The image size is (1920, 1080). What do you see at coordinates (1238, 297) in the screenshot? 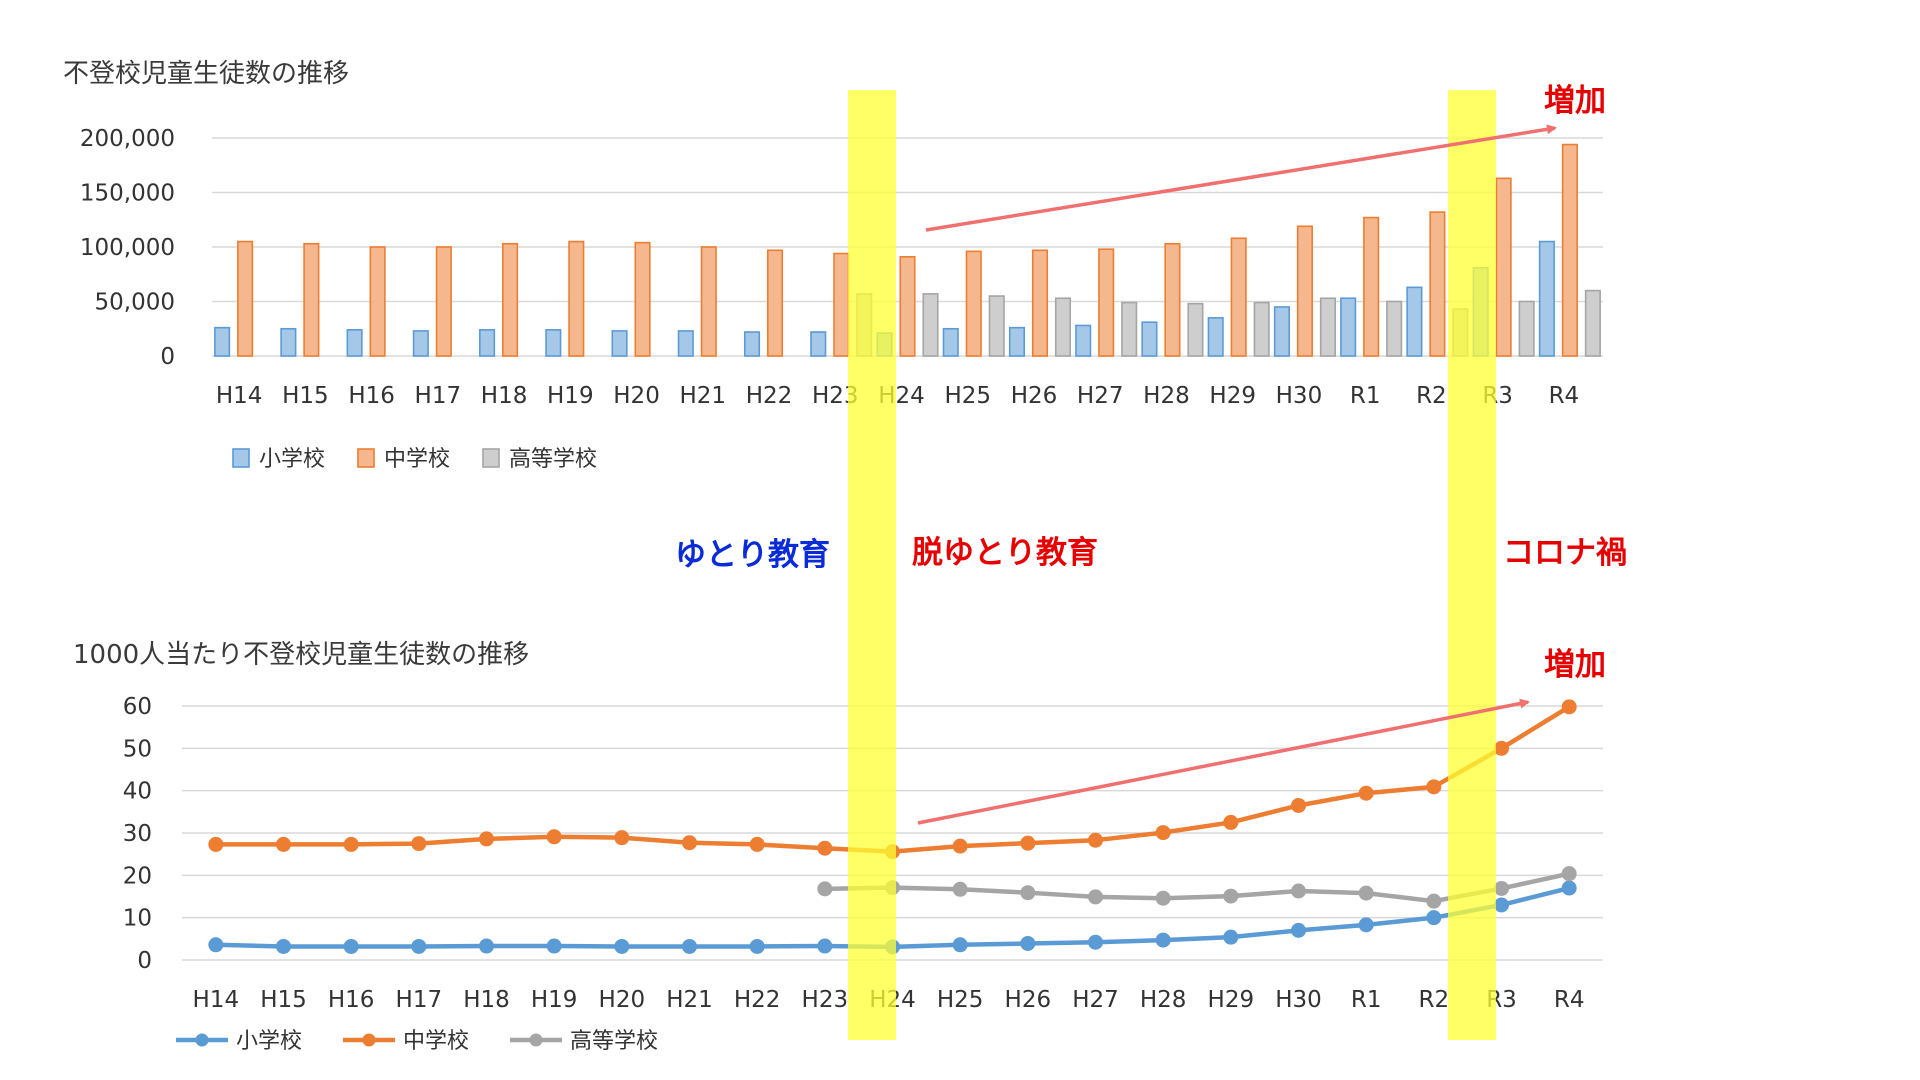
I see `bar-中学校-H29` at bounding box center [1238, 297].